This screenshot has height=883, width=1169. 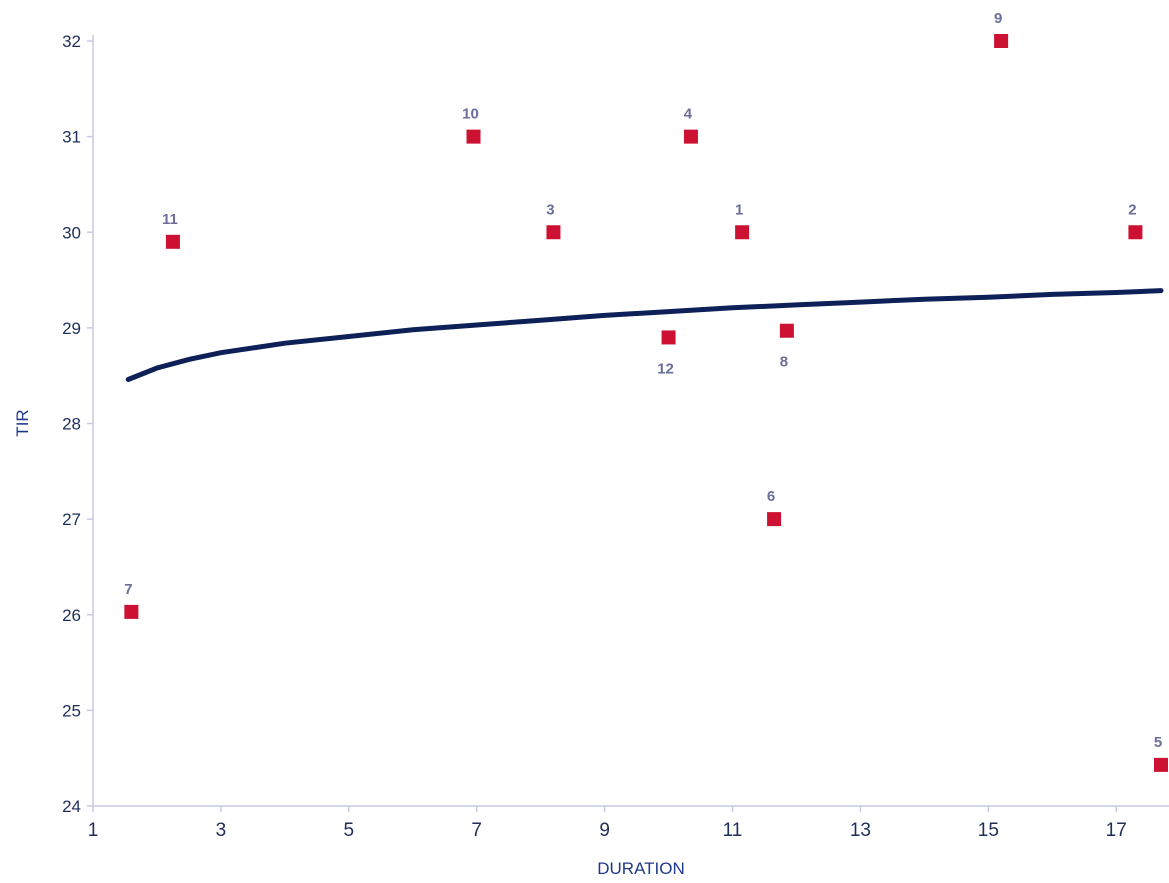 What do you see at coordinates (470, 114) in the screenshot?
I see `data-label: 10` at bounding box center [470, 114].